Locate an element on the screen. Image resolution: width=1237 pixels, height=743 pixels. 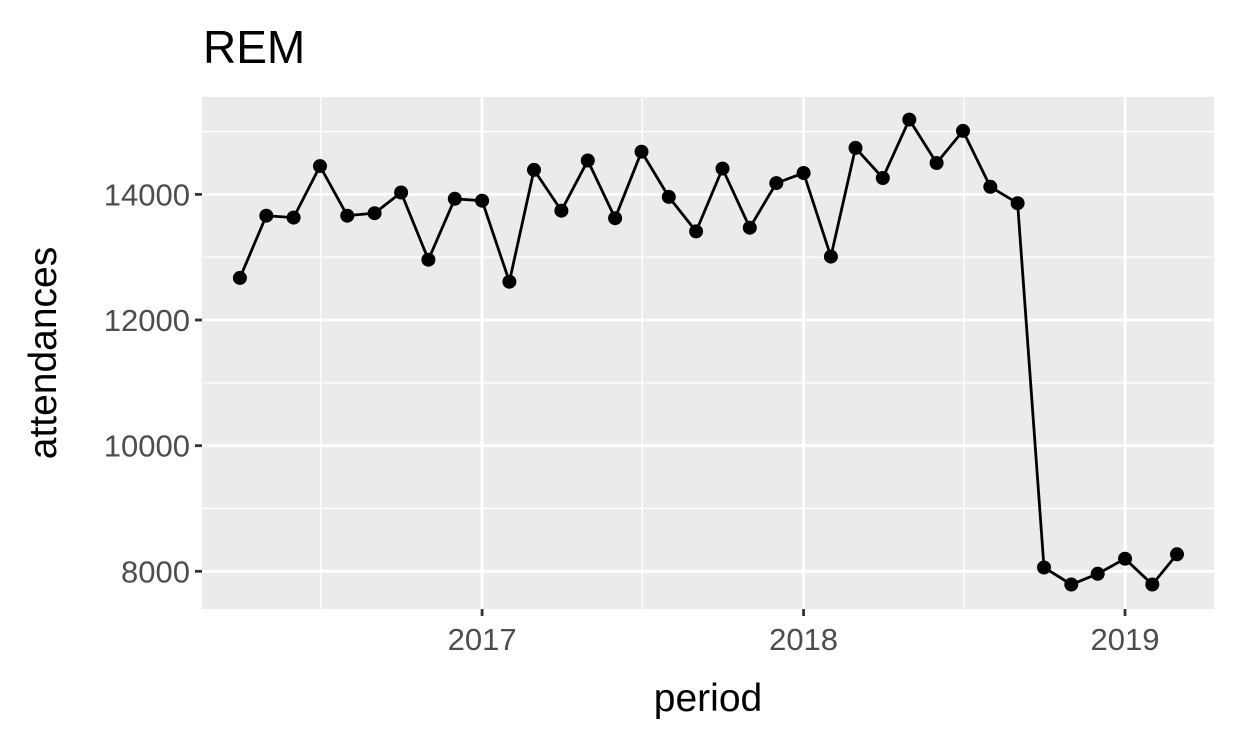
x-tick-label: 2017 is located at coordinates (482, 639).